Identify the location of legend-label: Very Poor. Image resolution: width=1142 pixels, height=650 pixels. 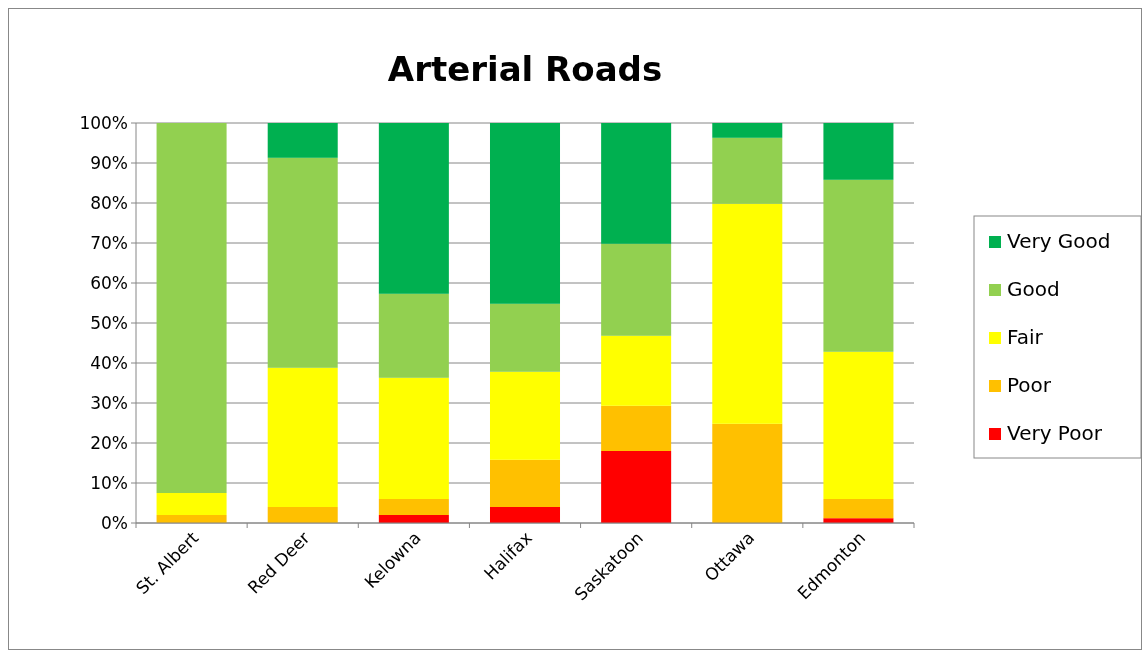
(1055, 433).